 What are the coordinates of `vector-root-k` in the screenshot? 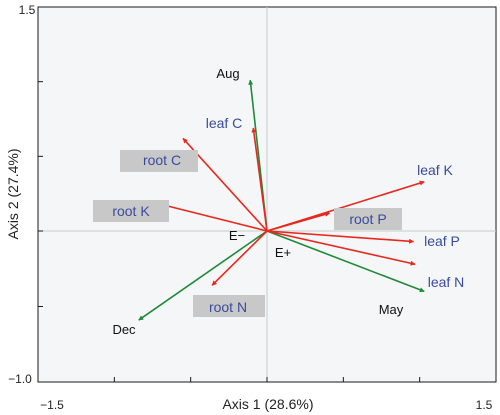 It's located at (213, 217).